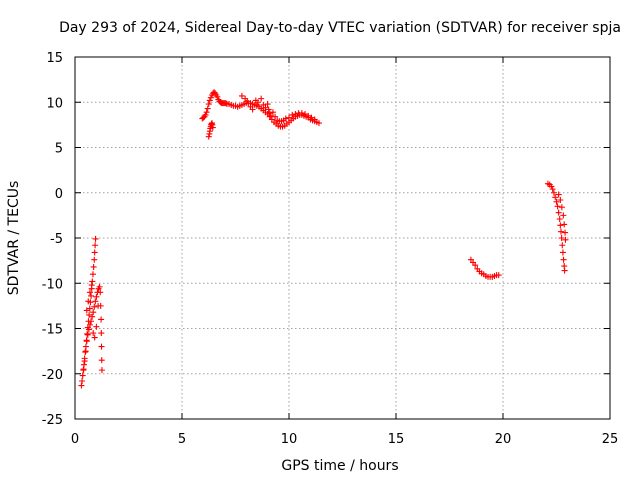 Image resolution: width=640 pixels, height=480 pixels. I want to click on y-axis-label: SDTVAR / TECUs, so click(14, 238).